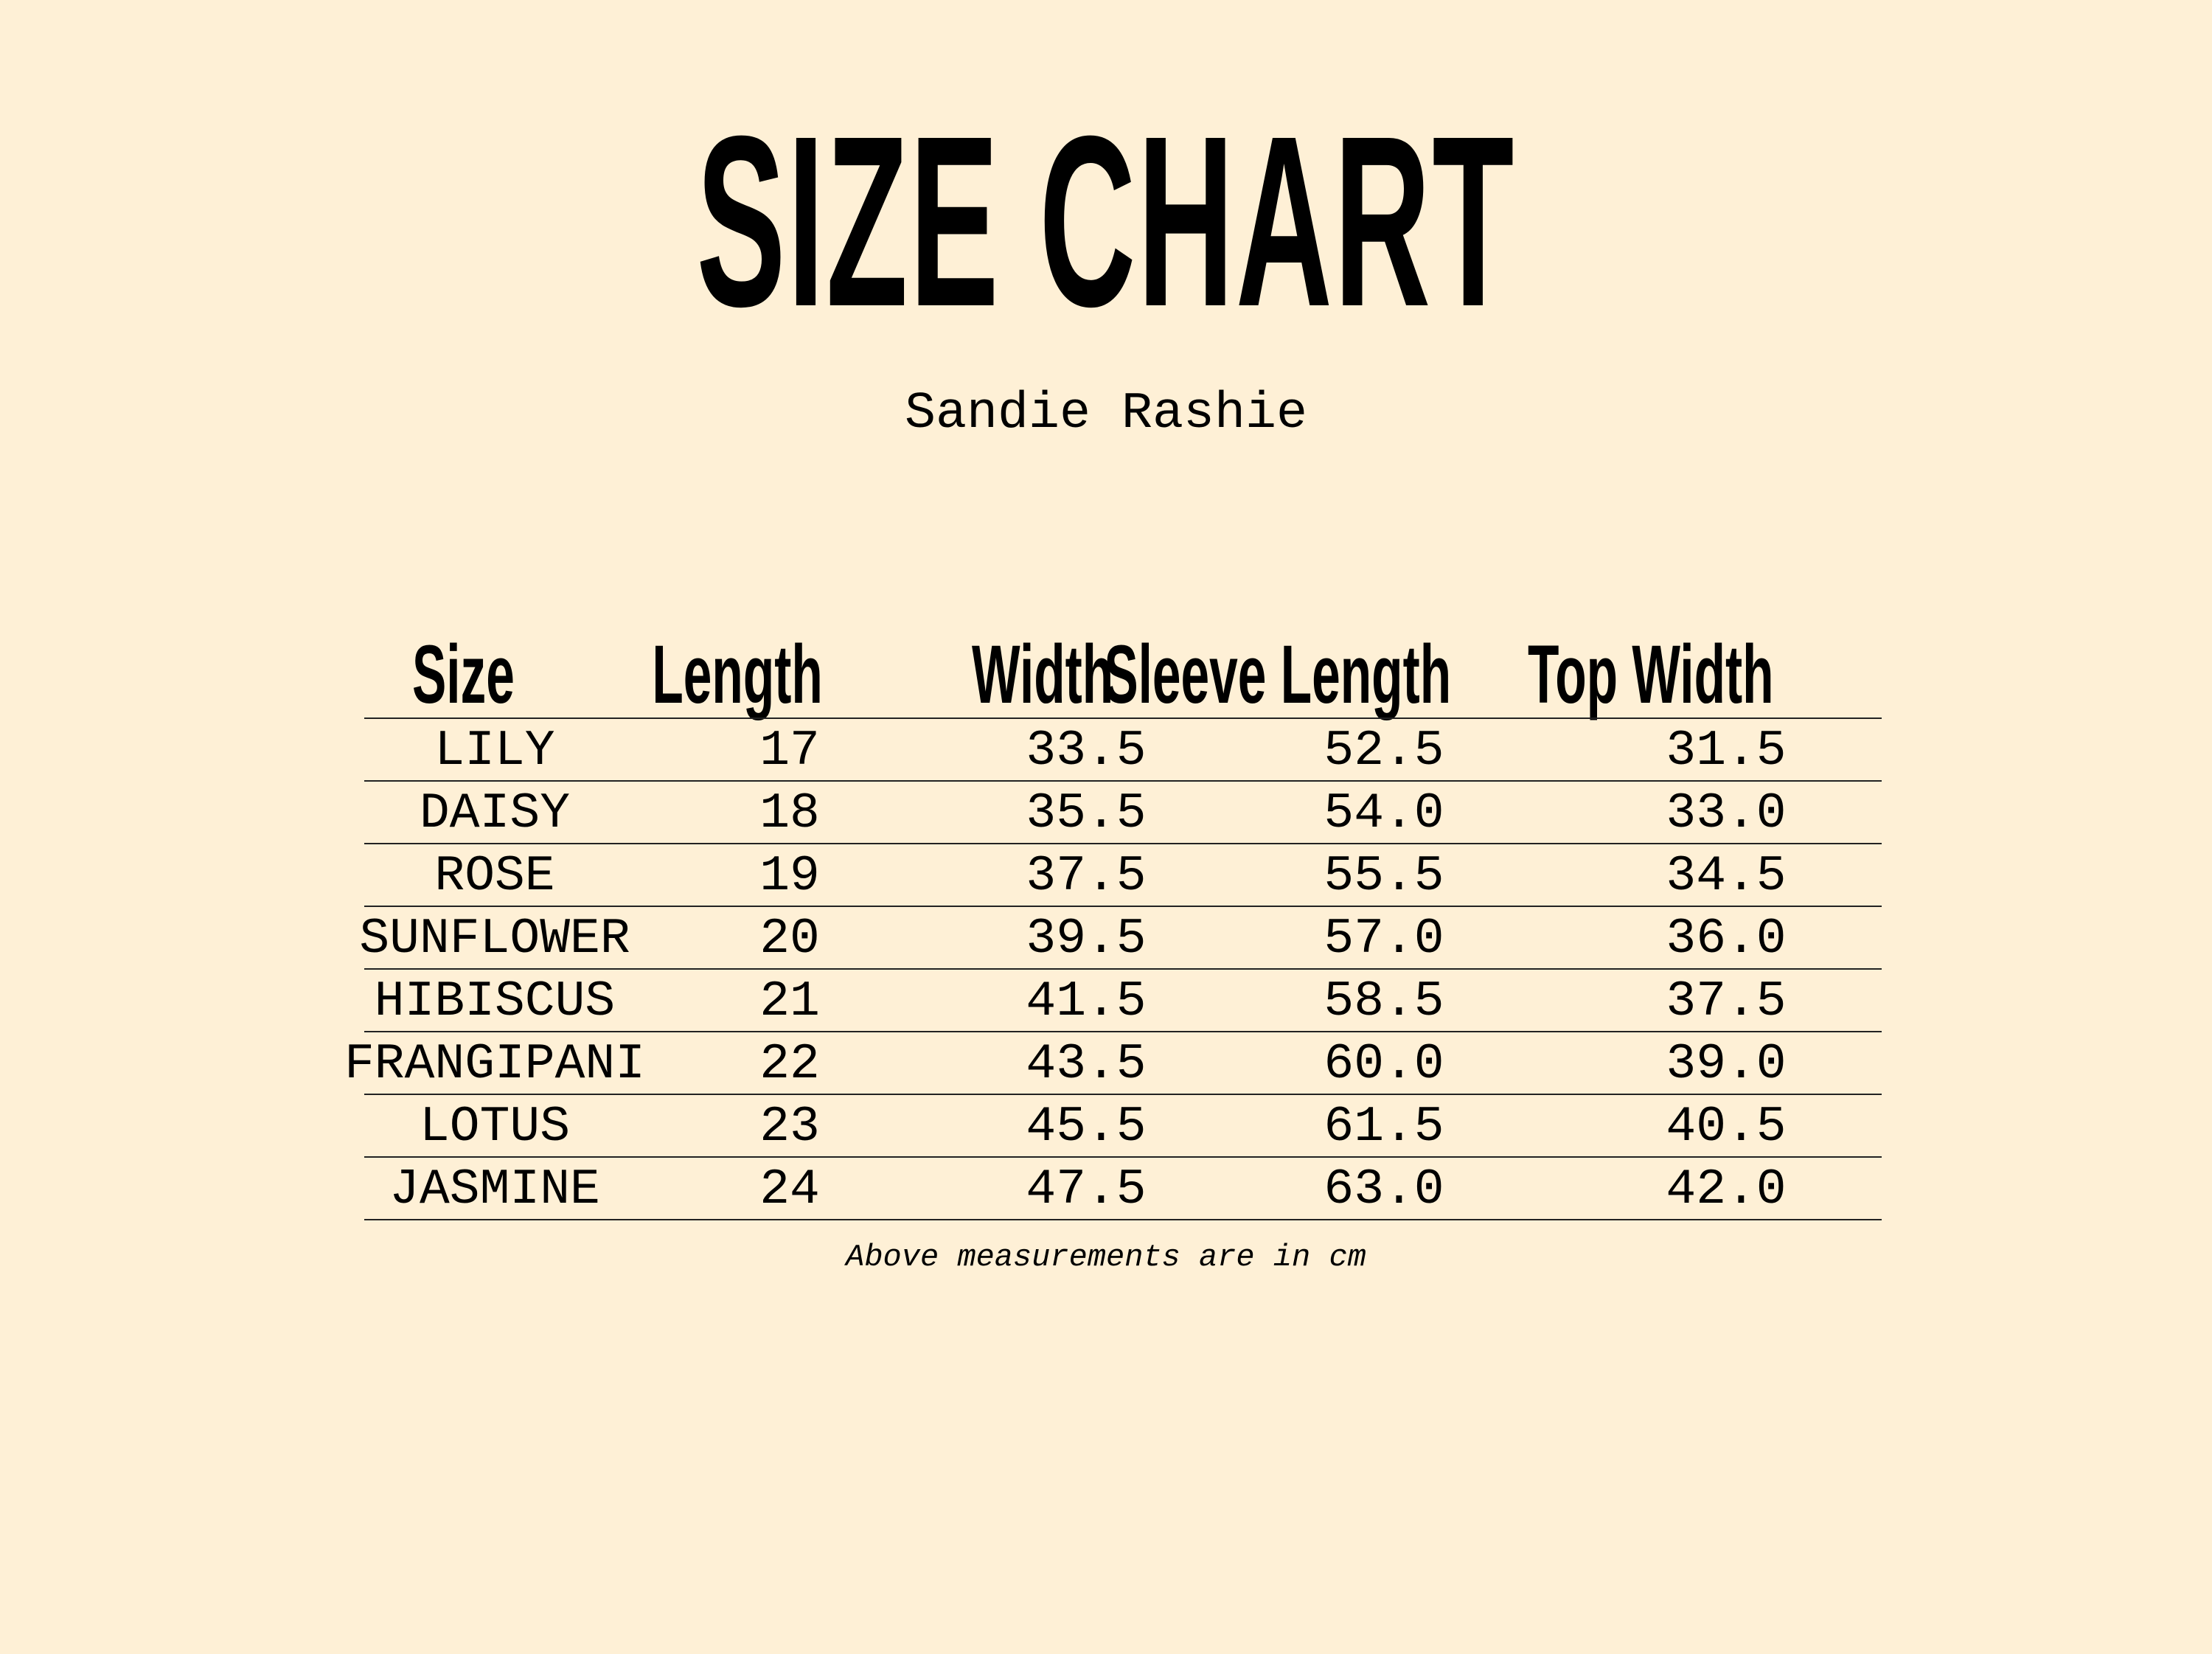 This screenshot has width=2212, height=1654. What do you see at coordinates (1650, 674) in the screenshot?
I see `header-label: Top Width` at bounding box center [1650, 674].